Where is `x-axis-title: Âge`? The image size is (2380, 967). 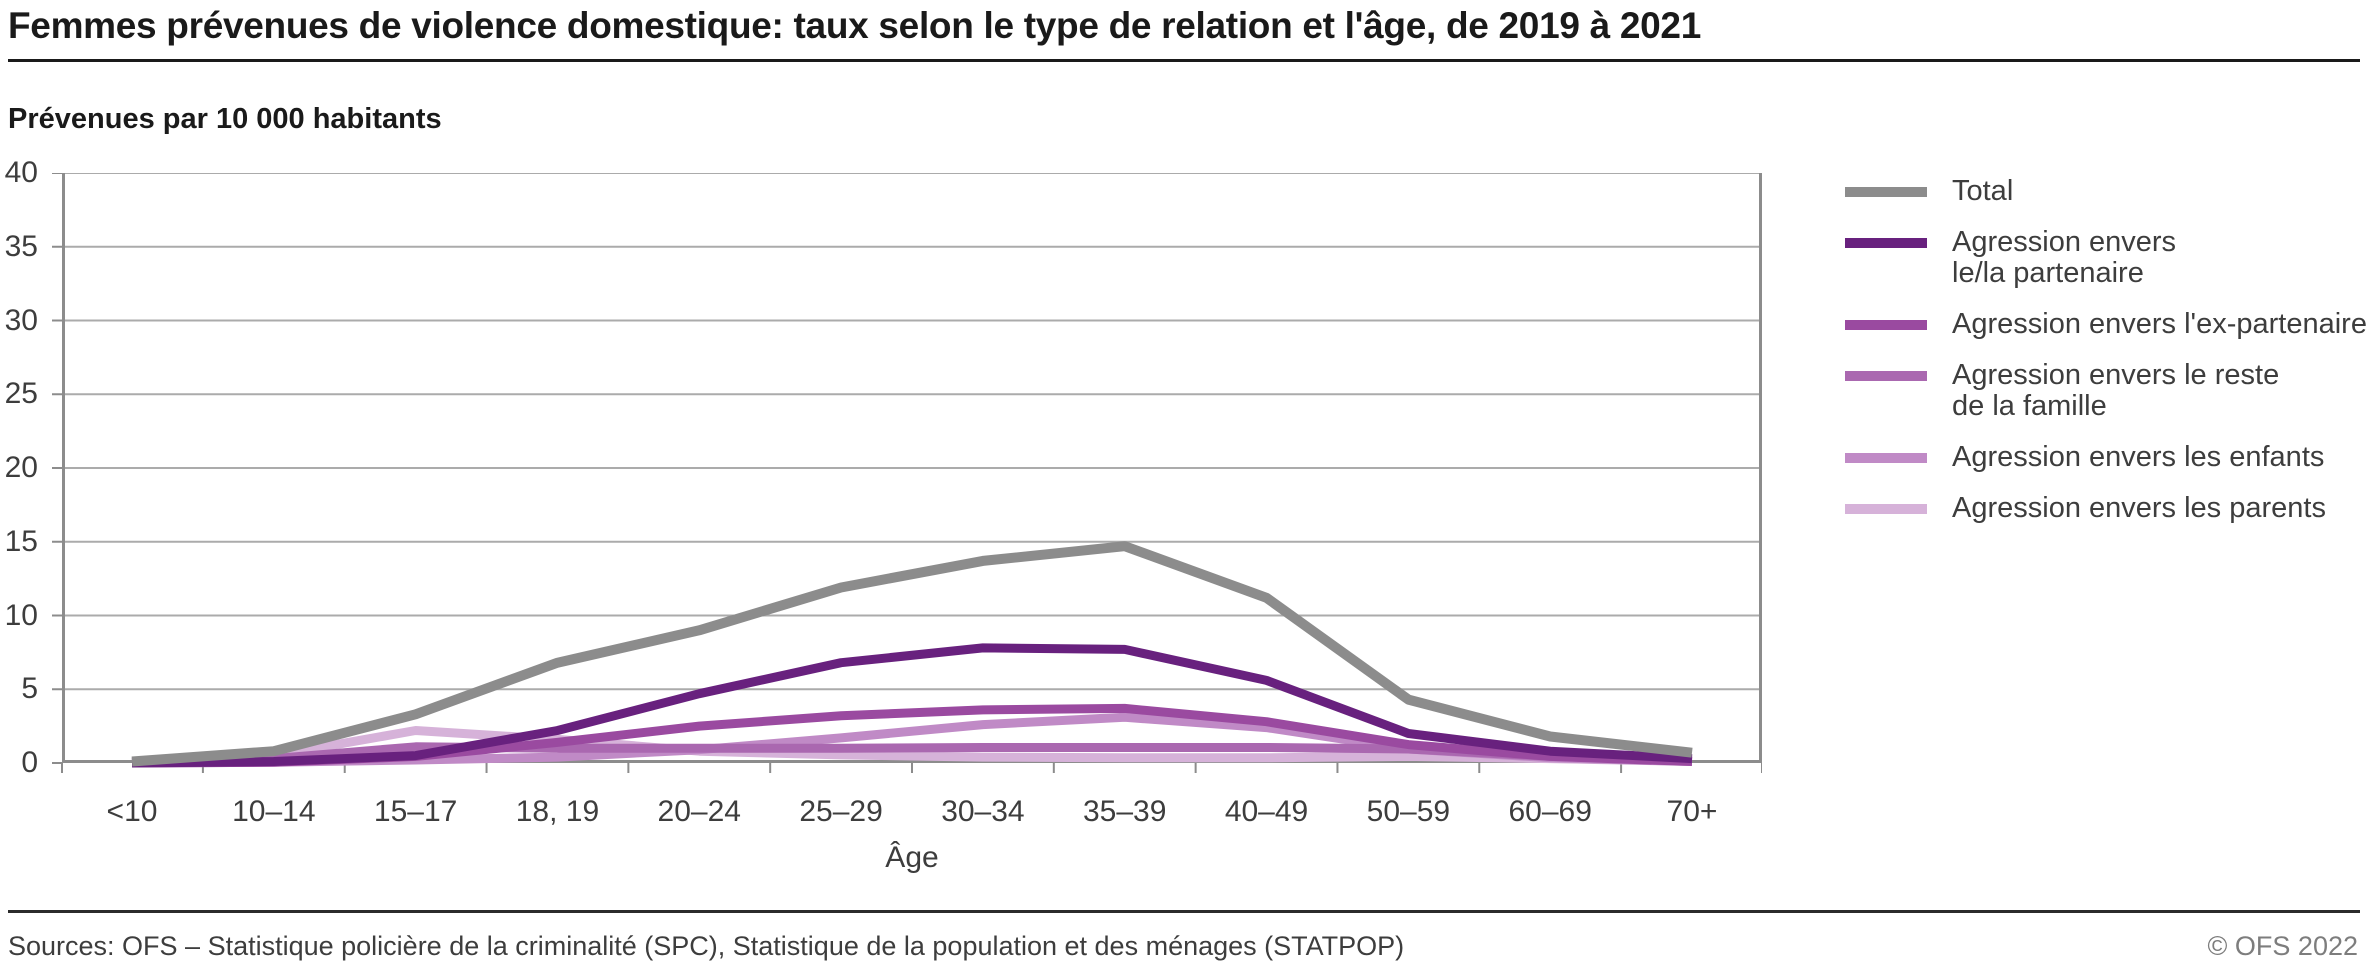
x-axis-title: Âge is located at coordinates (912, 857).